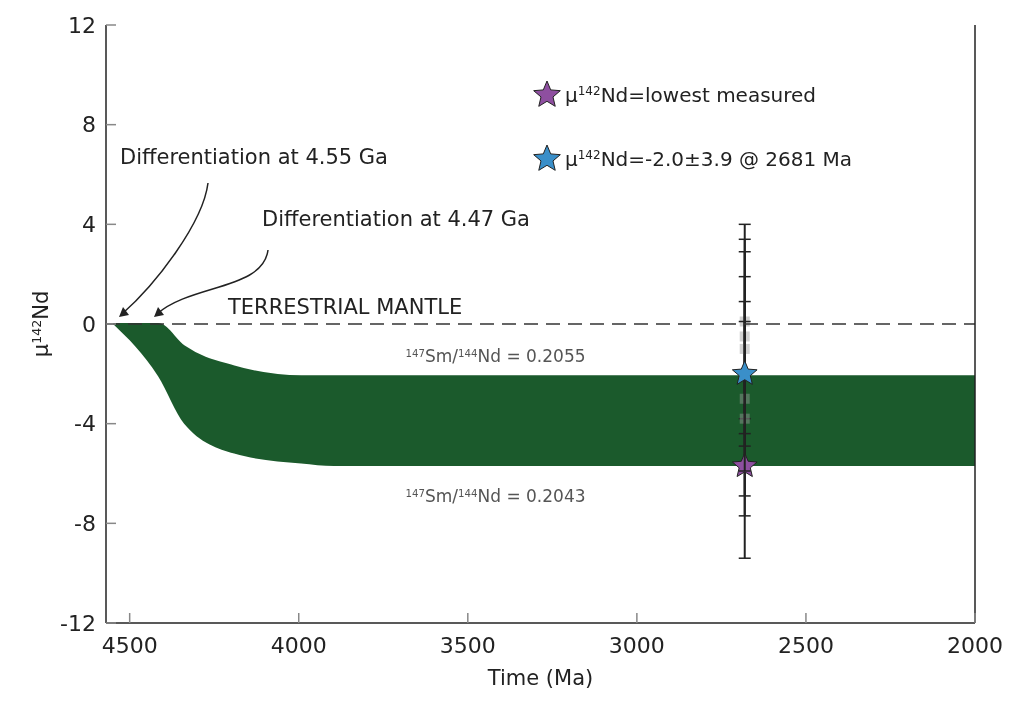 This screenshot has height=721, width=1012. What do you see at coordinates (345, 307) in the screenshot?
I see `ref-line-label: TERRESTRIAL MANTLE` at bounding box center [345, 307].